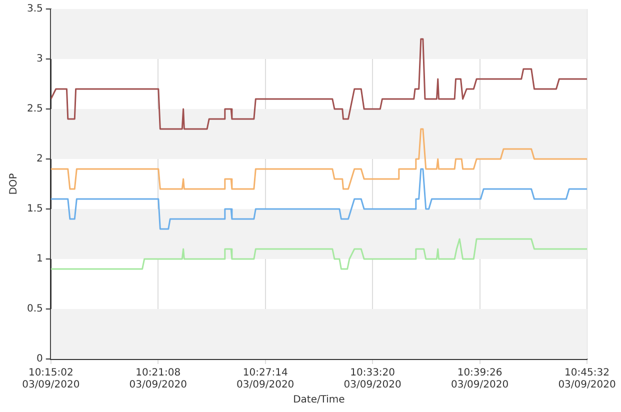 The width and height of the screenshot is (621, 412). What do you see at coordinates (39, 259) in the screenshot?
I see `y-tick-label: 1` at bounding box center [39, 259].